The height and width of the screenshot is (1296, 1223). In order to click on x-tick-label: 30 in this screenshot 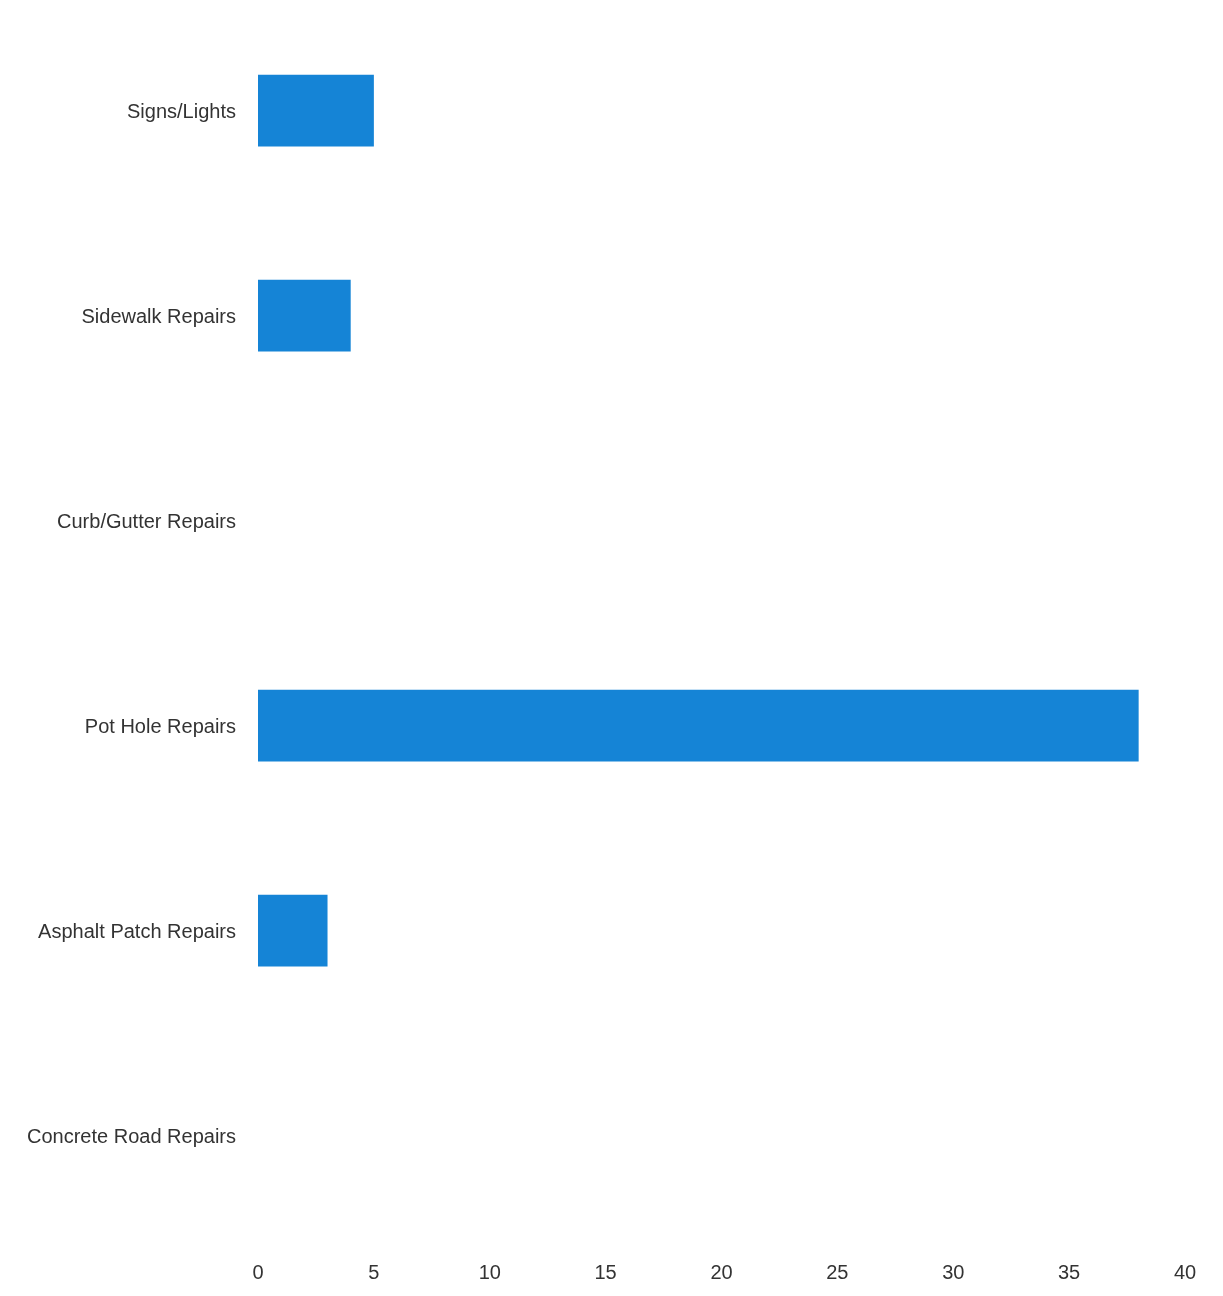, I will do `click(953, 1272)`.